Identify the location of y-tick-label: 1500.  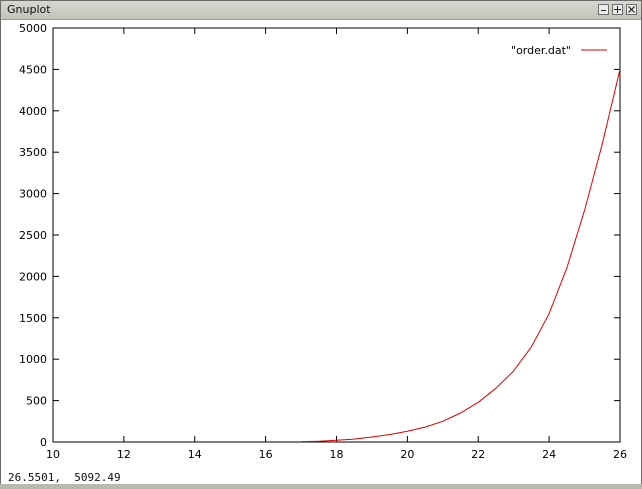
(33, 318).